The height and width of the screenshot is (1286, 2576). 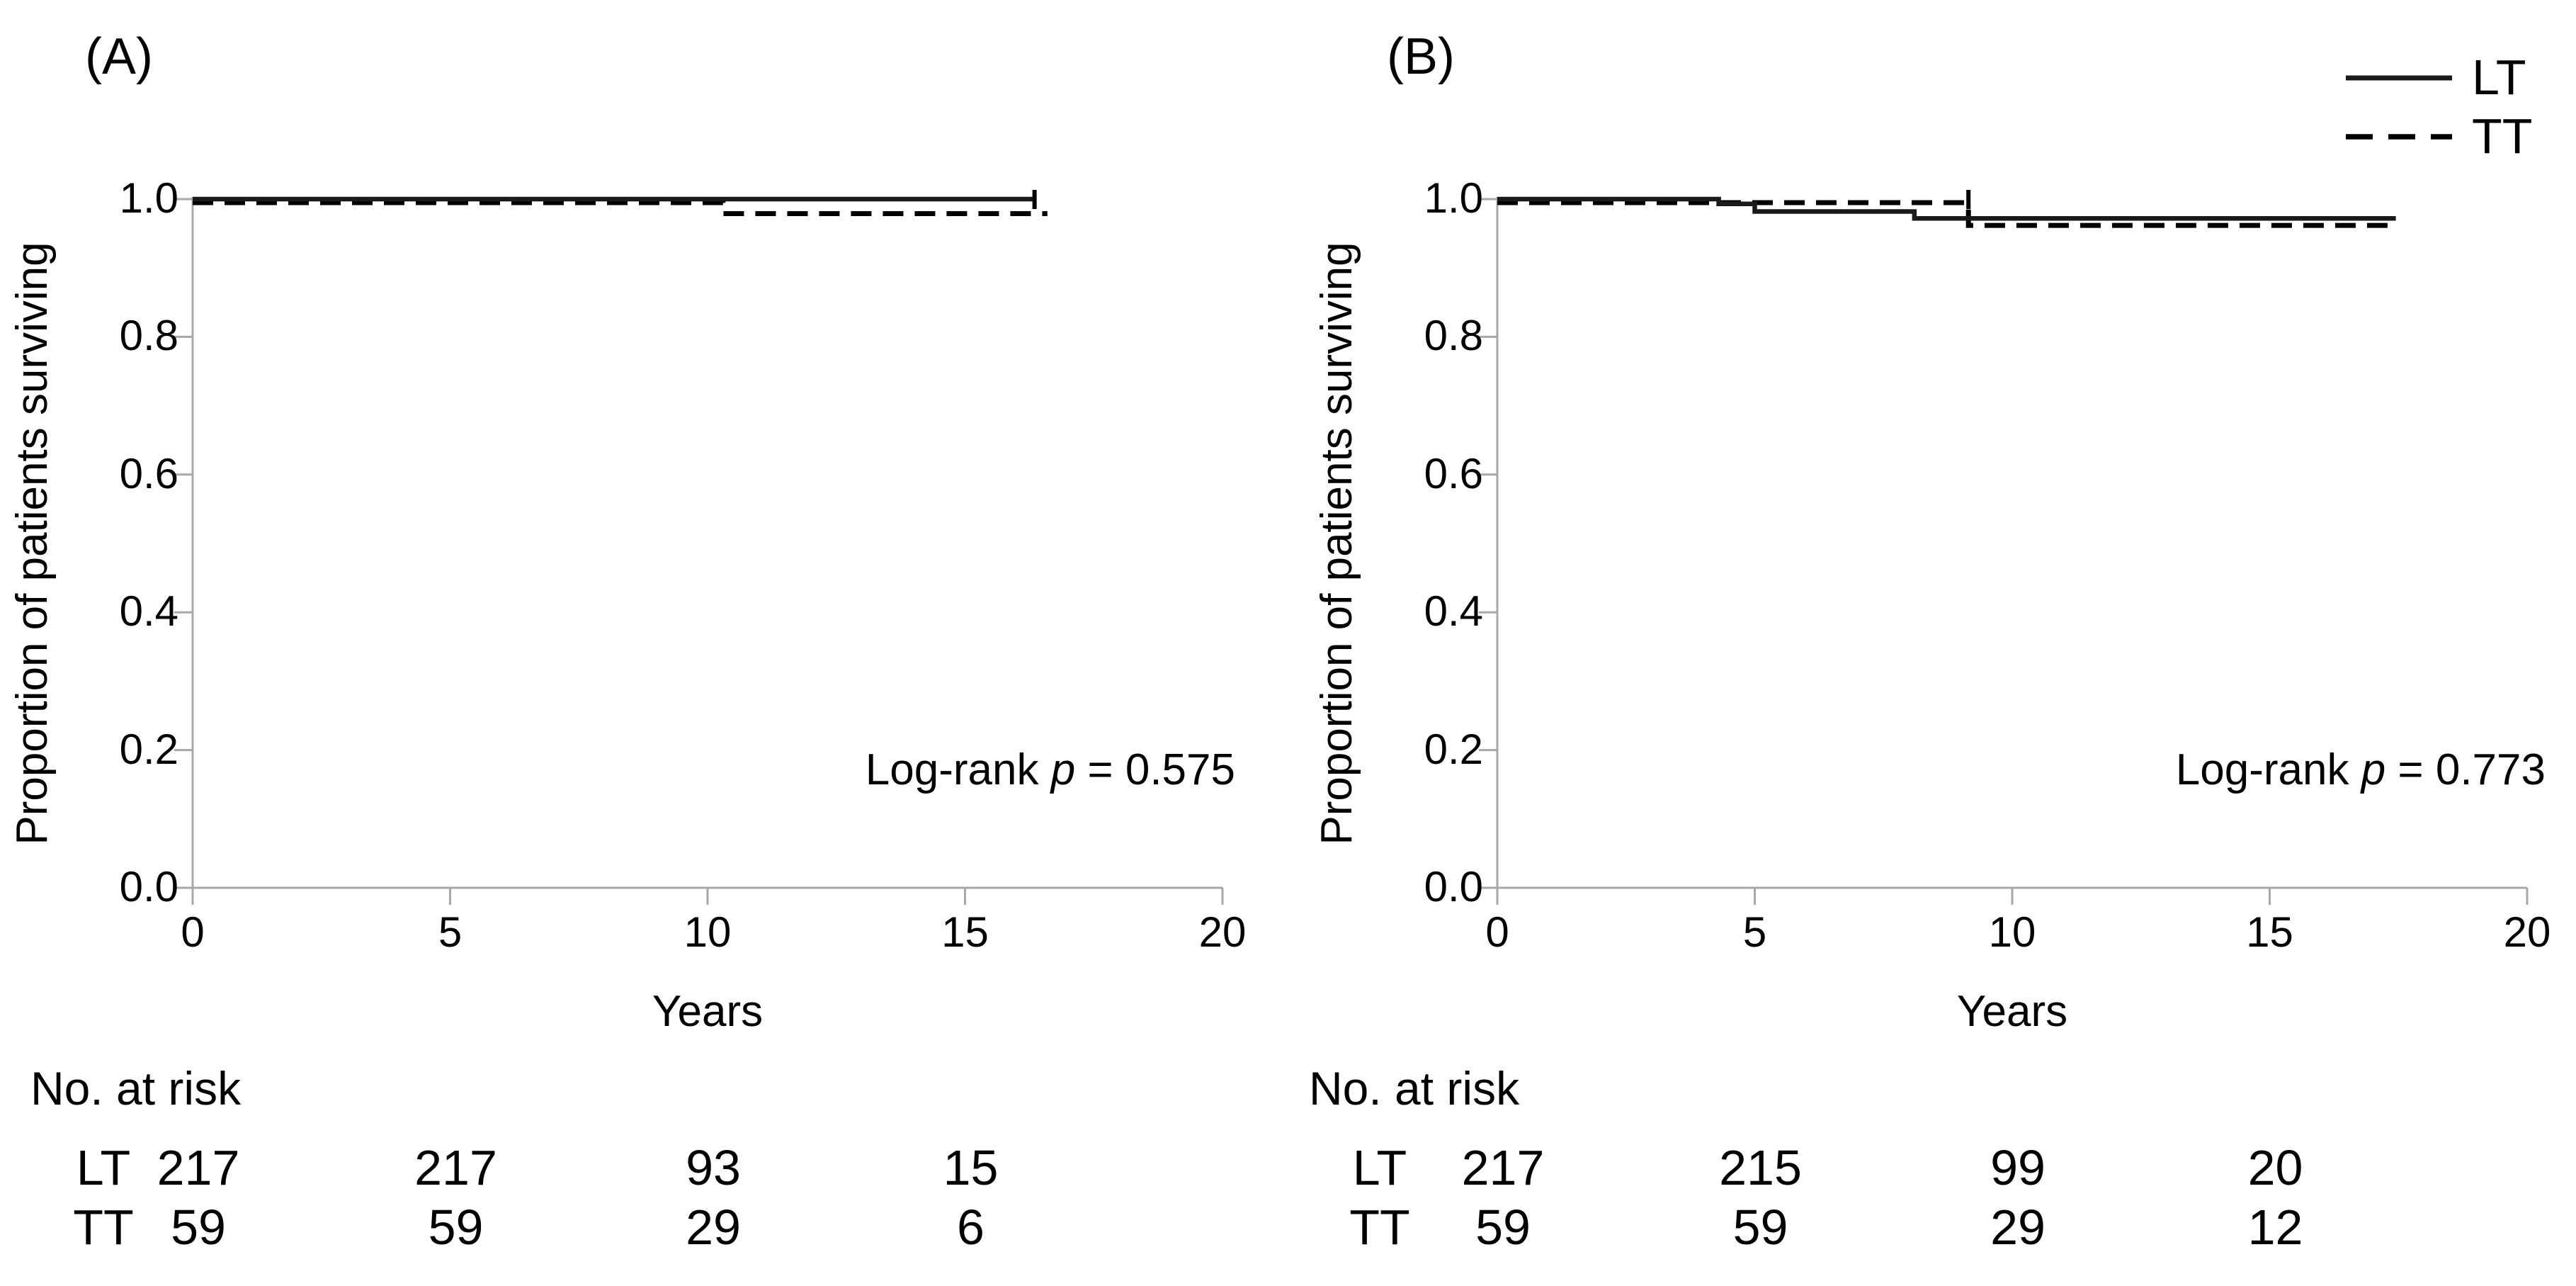 I want to click on y-axis-title-panel-b: Proportion of patients surviving, so click(x=1336, y=543).